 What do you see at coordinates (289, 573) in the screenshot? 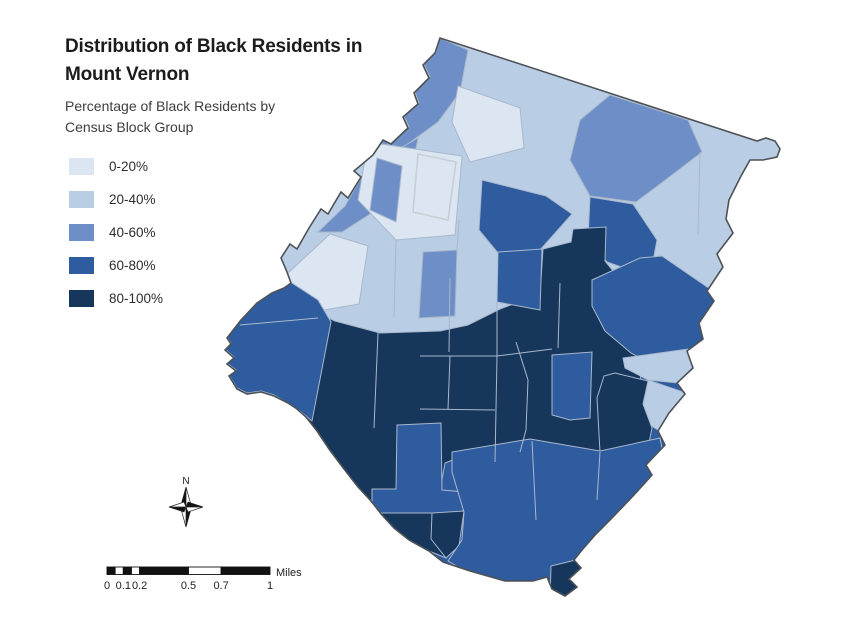
I see `scale-unit-label: Miles` at bounding box center [289, 573].